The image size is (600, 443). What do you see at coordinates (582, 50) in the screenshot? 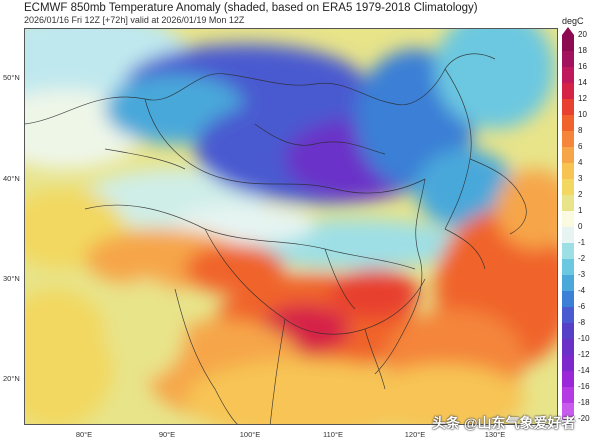
I see `colorbar-tick-label: 18` at bounding box center [582, 50].